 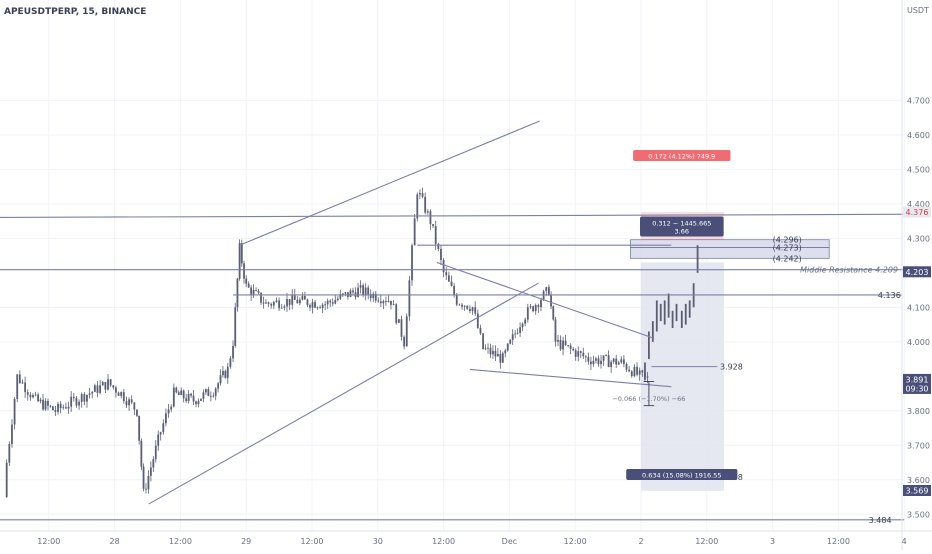 I want to click on x-tick-label: 3, so click(x=772, y=541).